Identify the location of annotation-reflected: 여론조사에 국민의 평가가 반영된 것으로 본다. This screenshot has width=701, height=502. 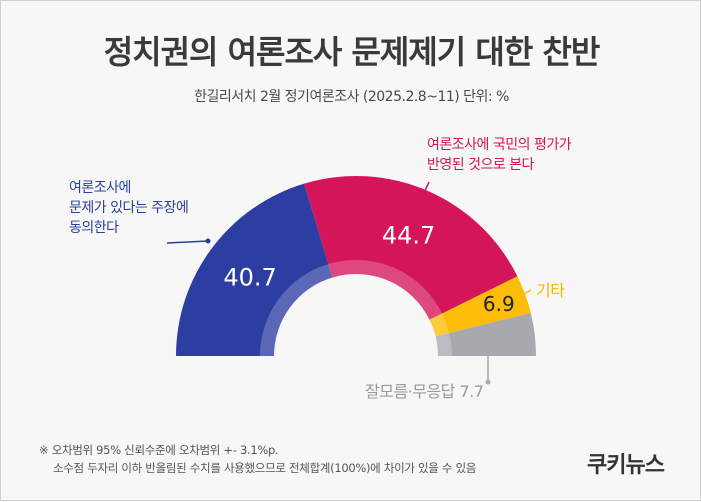
(499, 155).